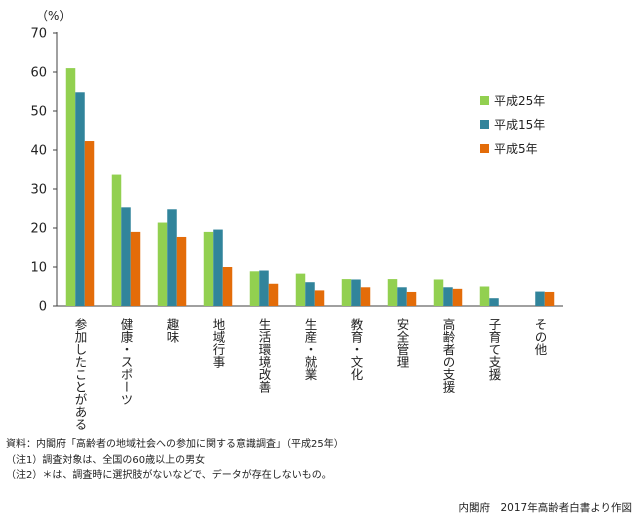  I want to click on y-tick-label: 0, so click(43, 307).